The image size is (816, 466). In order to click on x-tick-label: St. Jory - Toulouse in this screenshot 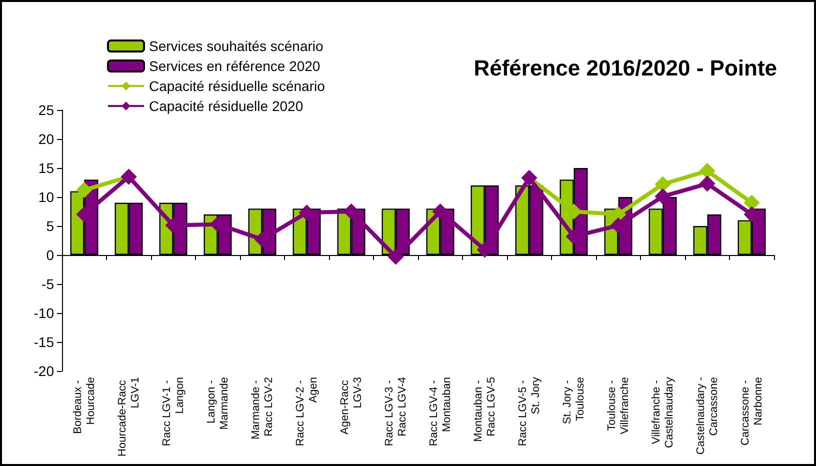, I will do `click(573, 400)`.